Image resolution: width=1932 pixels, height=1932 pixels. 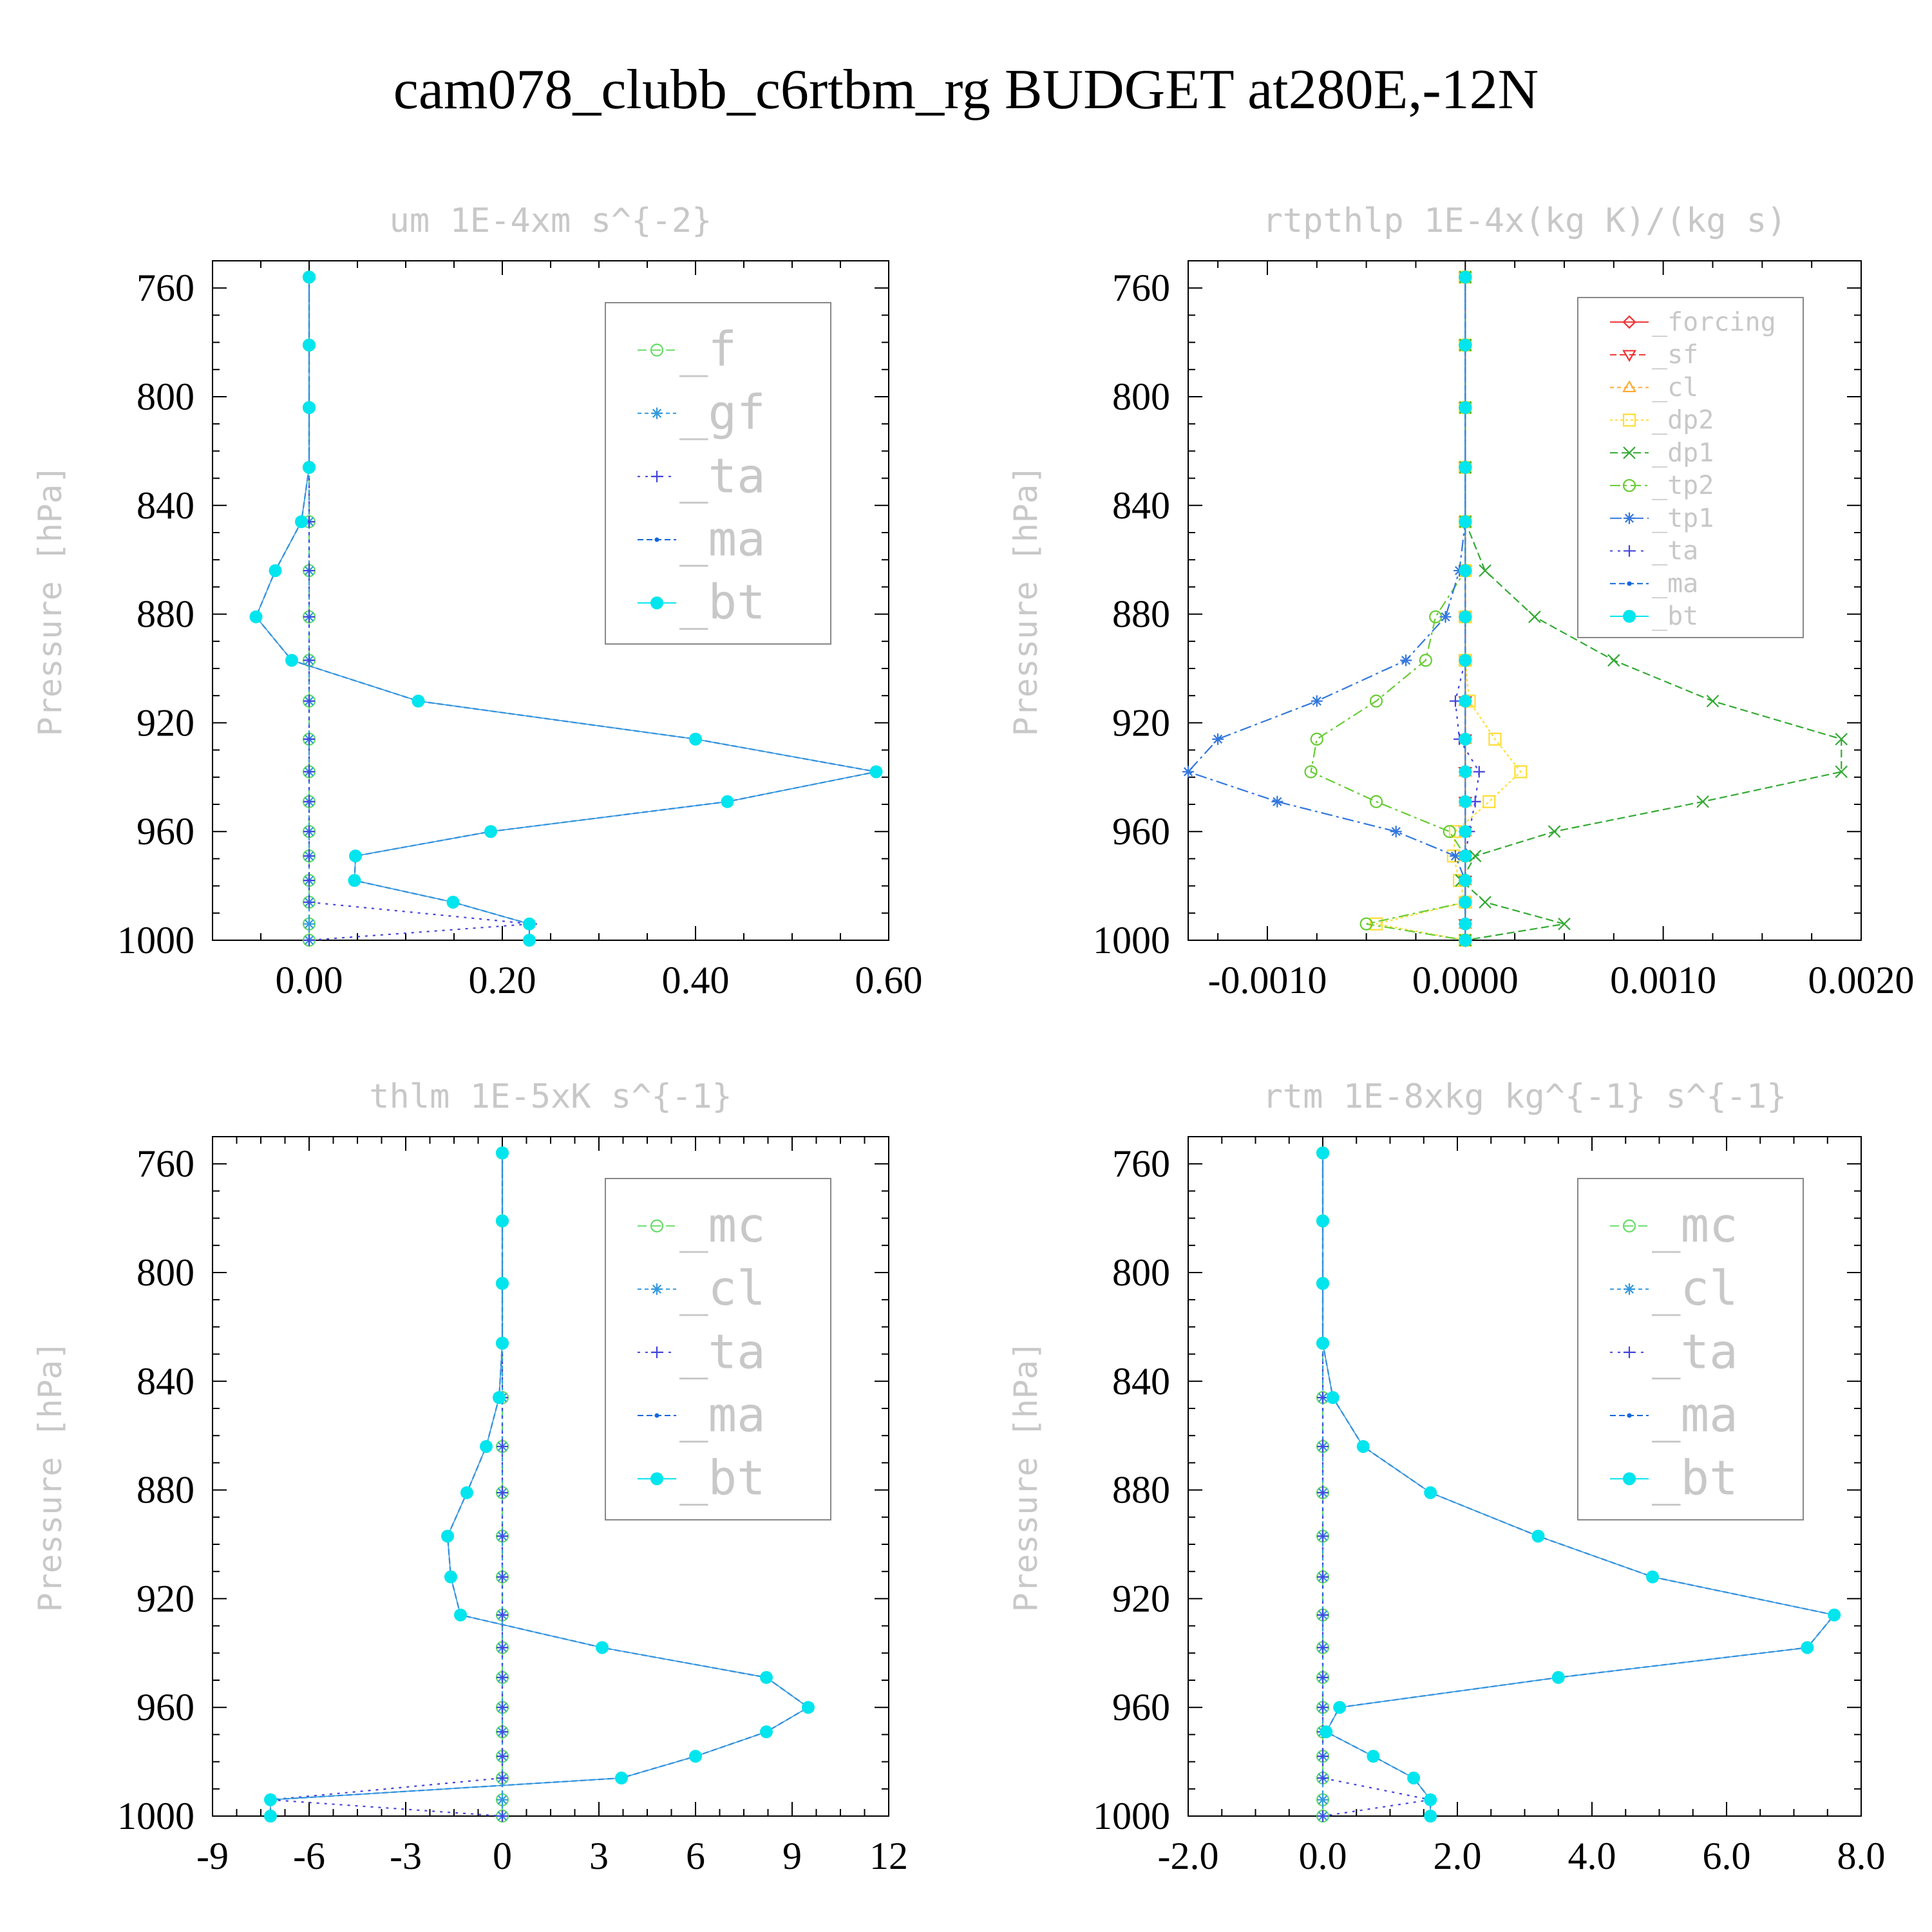 I want to click on legend-box, so click(x=718, y=474).